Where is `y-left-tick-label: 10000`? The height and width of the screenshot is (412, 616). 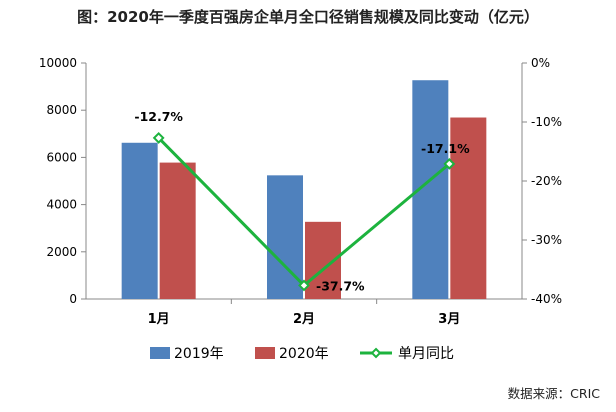
y-left-tick-label: 10000 is located at coordinates (58, 63).